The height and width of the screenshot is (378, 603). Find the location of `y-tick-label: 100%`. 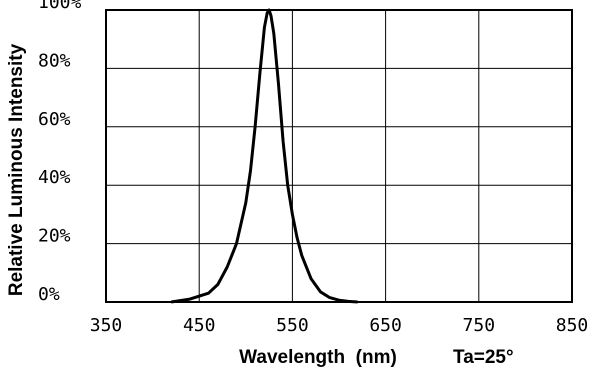

y-tick-label: 100% is located at coordinates (60, 6).